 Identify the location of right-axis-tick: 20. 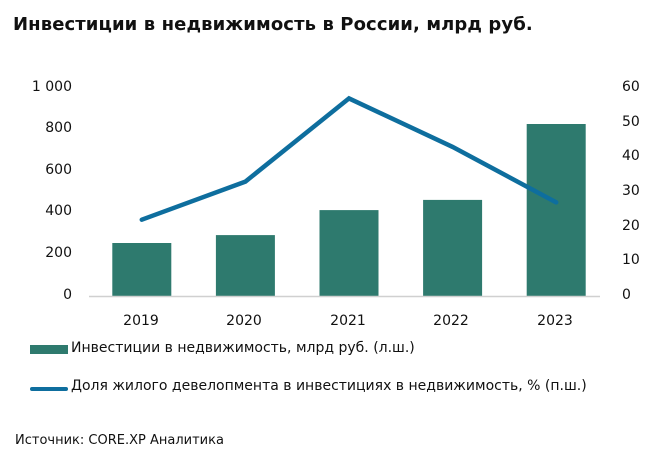
(631, 226).